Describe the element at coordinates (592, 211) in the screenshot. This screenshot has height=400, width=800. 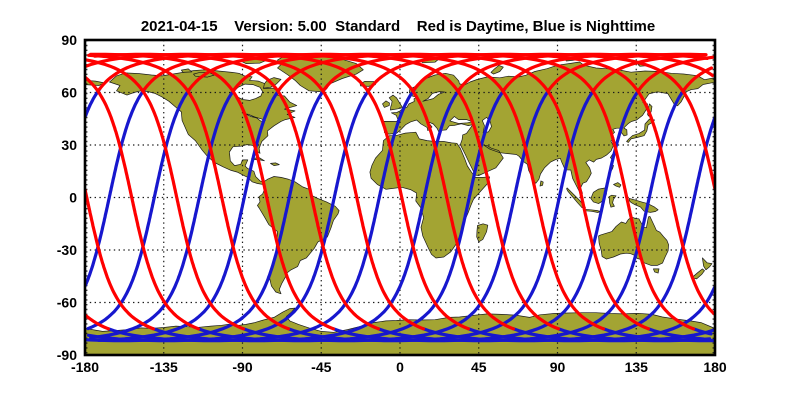
I see `land-java` at that location.